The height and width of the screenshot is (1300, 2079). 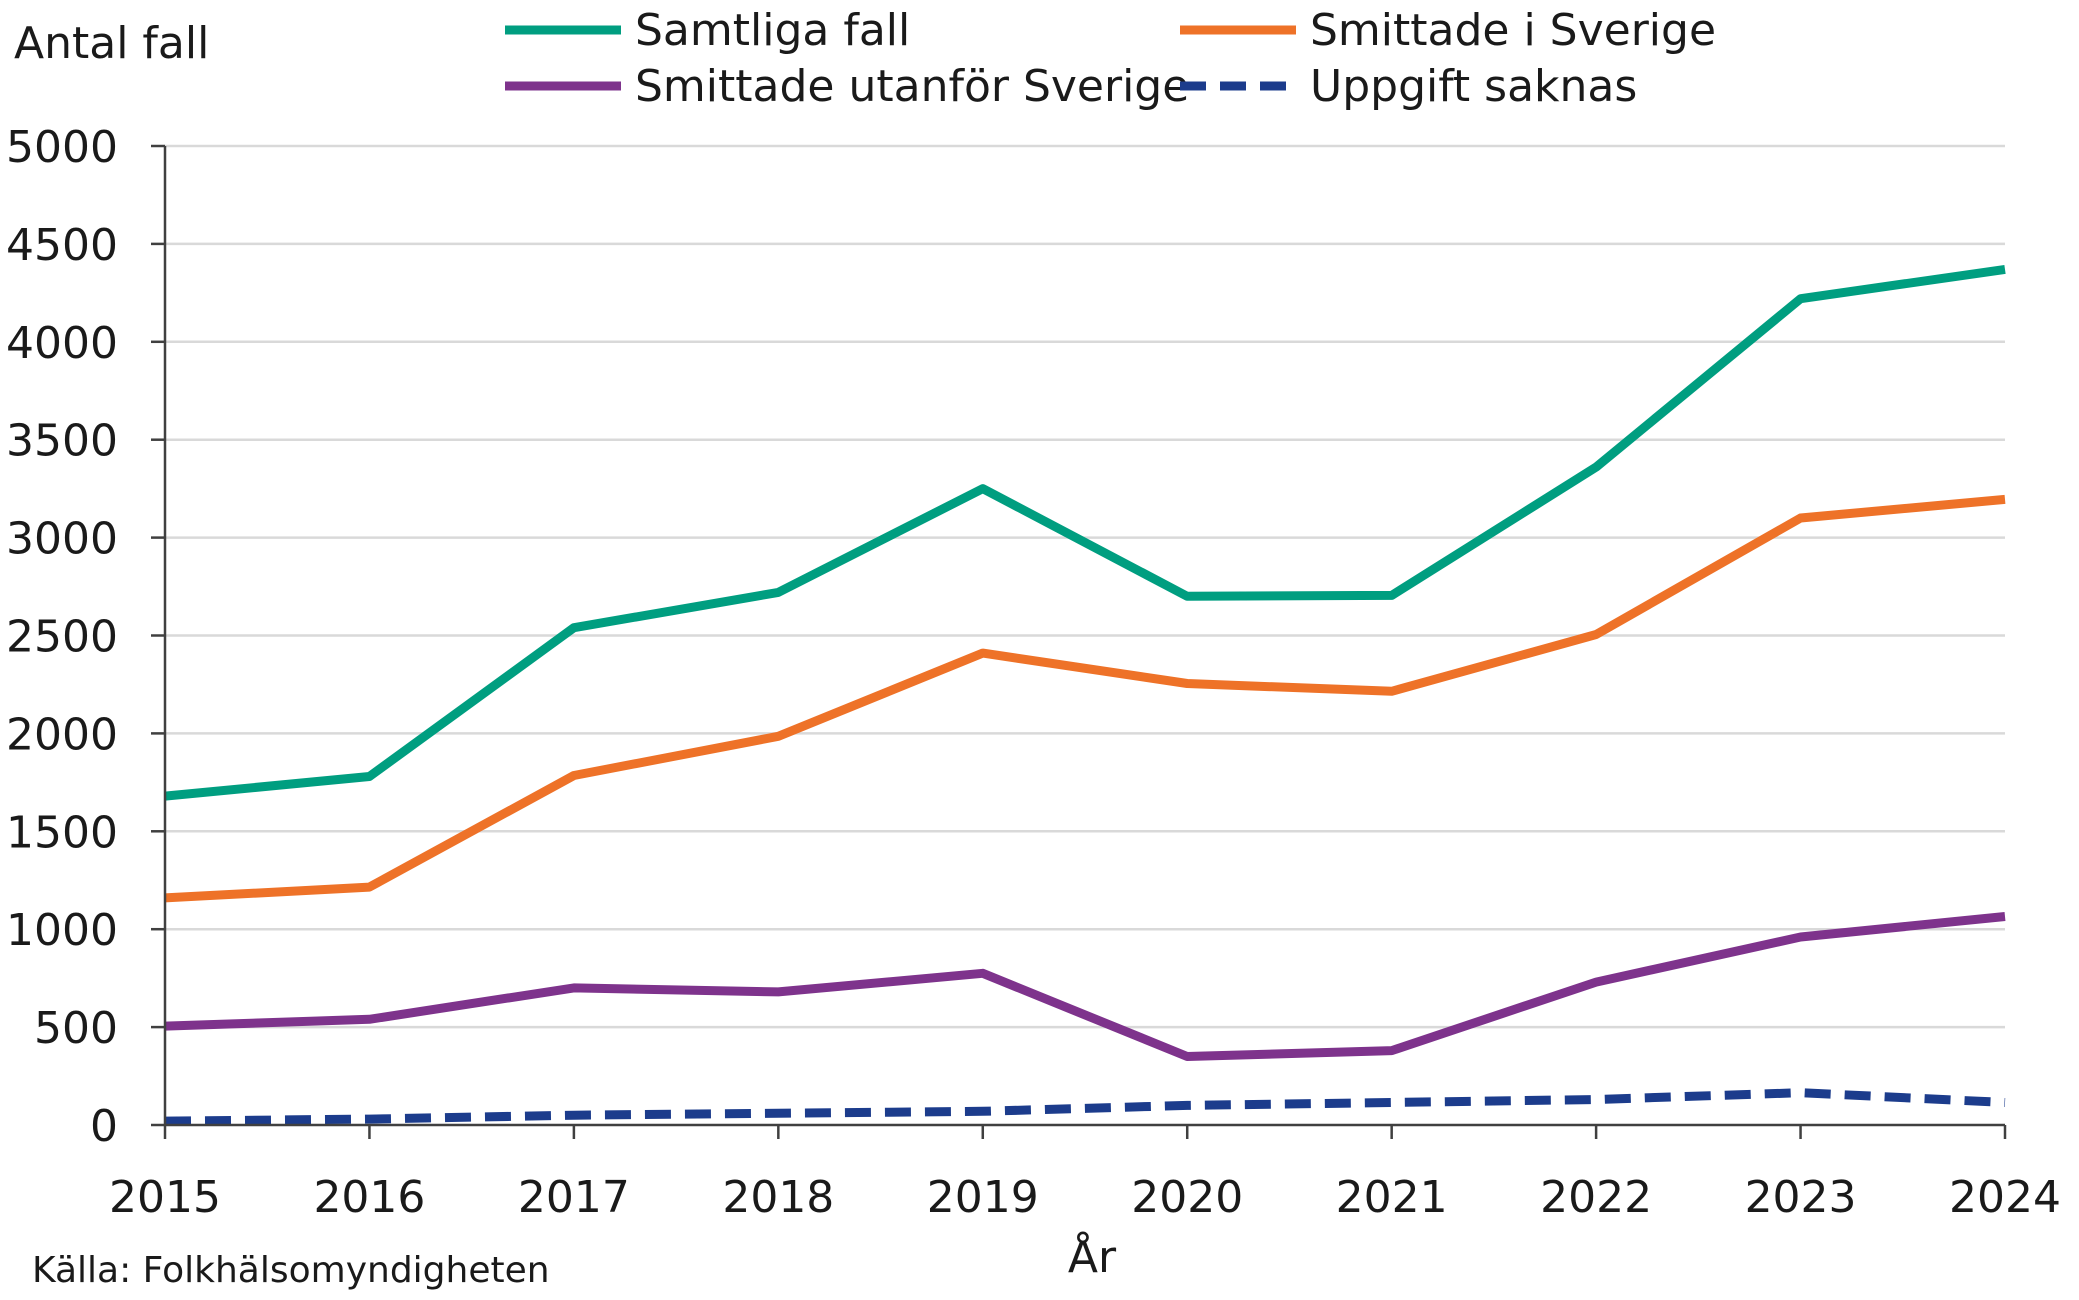 What do you see at coordinates (62, 734) in the screenshot?
I see `y-tick-label: 2000` at bounding box center [62, 734].